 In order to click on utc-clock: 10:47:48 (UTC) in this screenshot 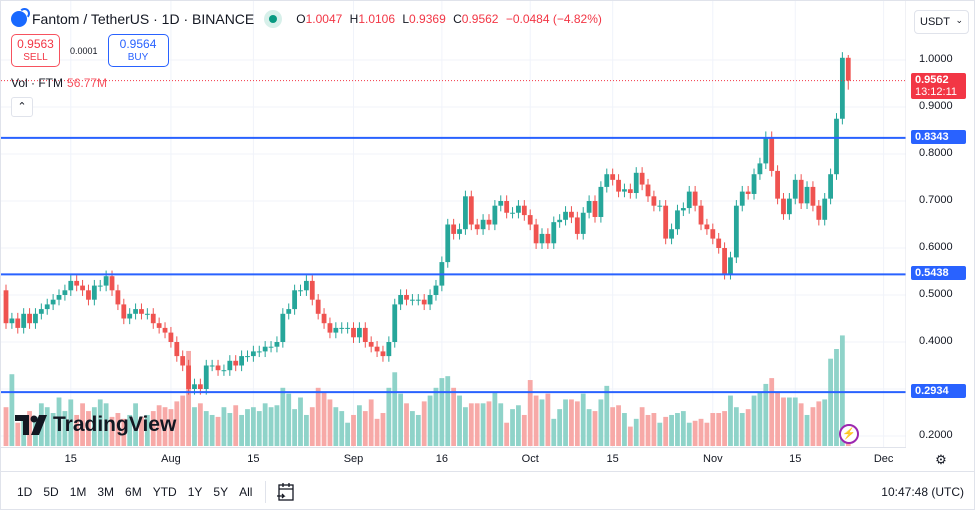, I will do `click(922, 492)`.